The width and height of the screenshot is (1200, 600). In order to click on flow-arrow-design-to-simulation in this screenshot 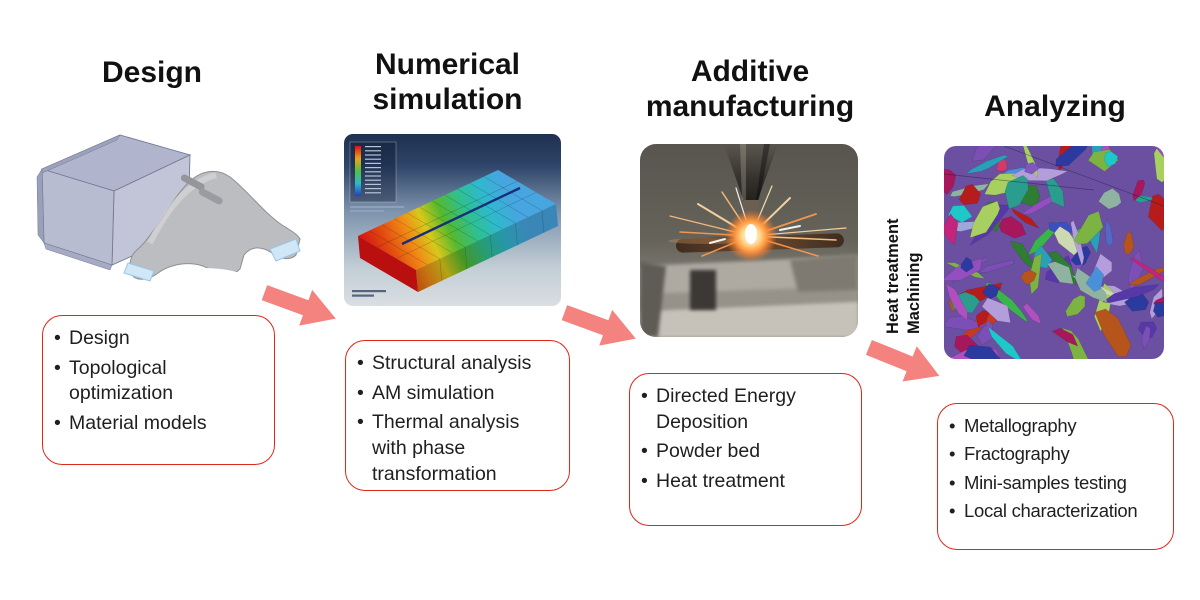, I will do `click(298, 305)`.